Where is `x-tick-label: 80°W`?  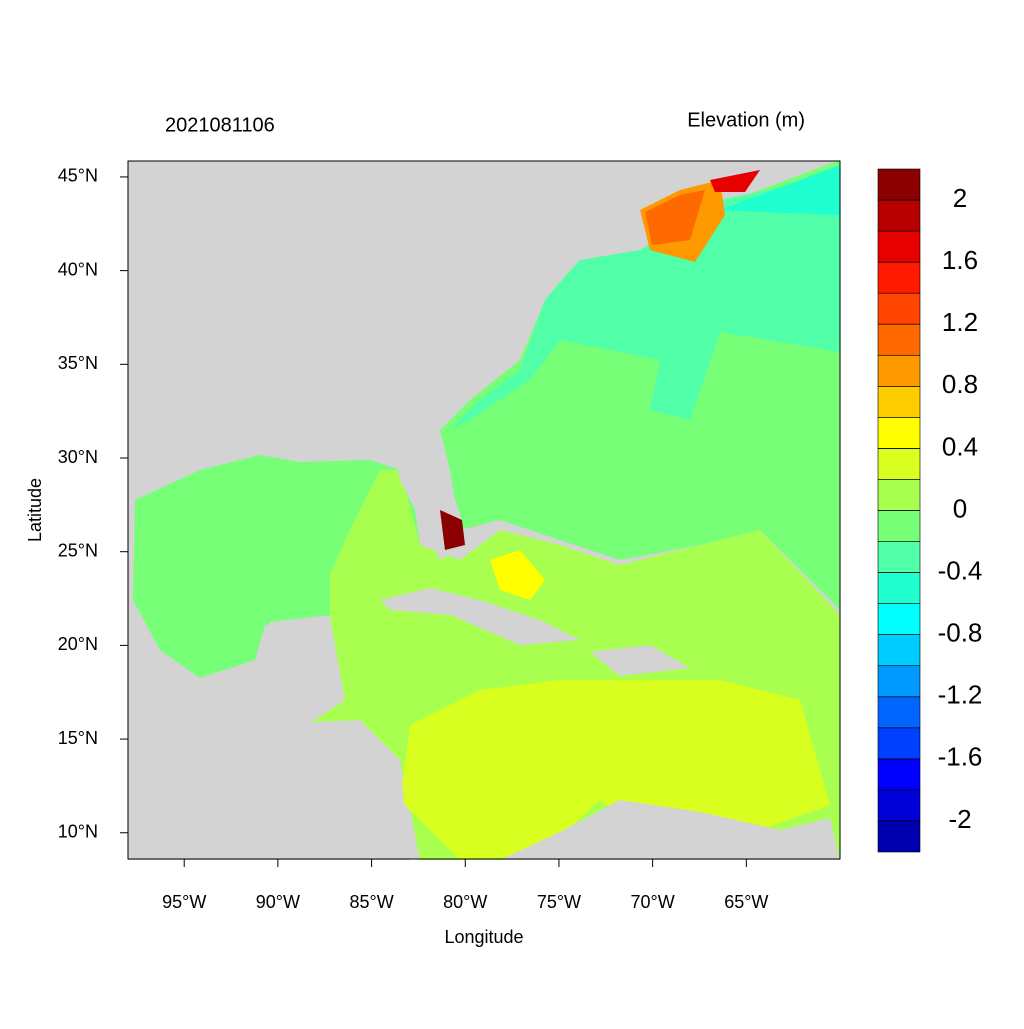 x-tick-label: 80°W is located at coordinates (465, 902).